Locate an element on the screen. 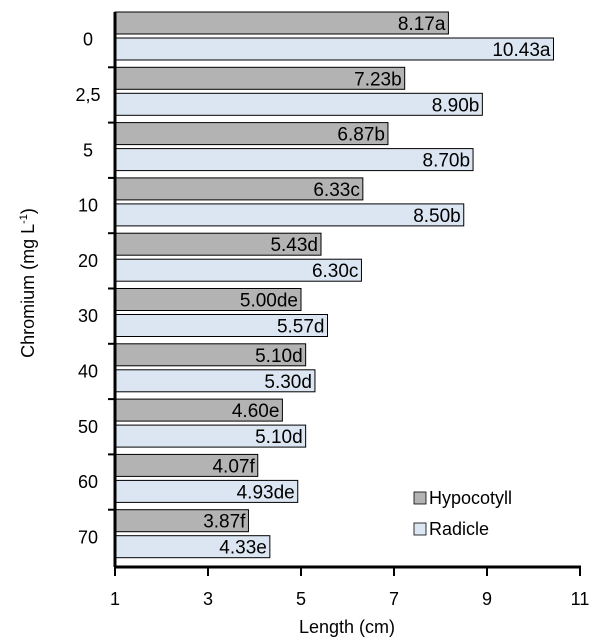 The image size is (594, 640). data-label-radicle-2: 8.70b is located at coordinates (447, 161).